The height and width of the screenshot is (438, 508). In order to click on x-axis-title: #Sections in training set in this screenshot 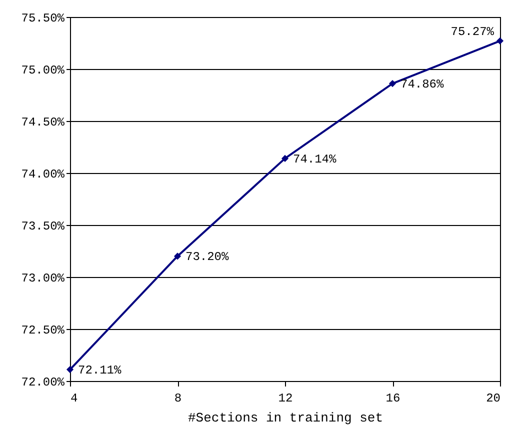, I will do `click(286, 418)`.